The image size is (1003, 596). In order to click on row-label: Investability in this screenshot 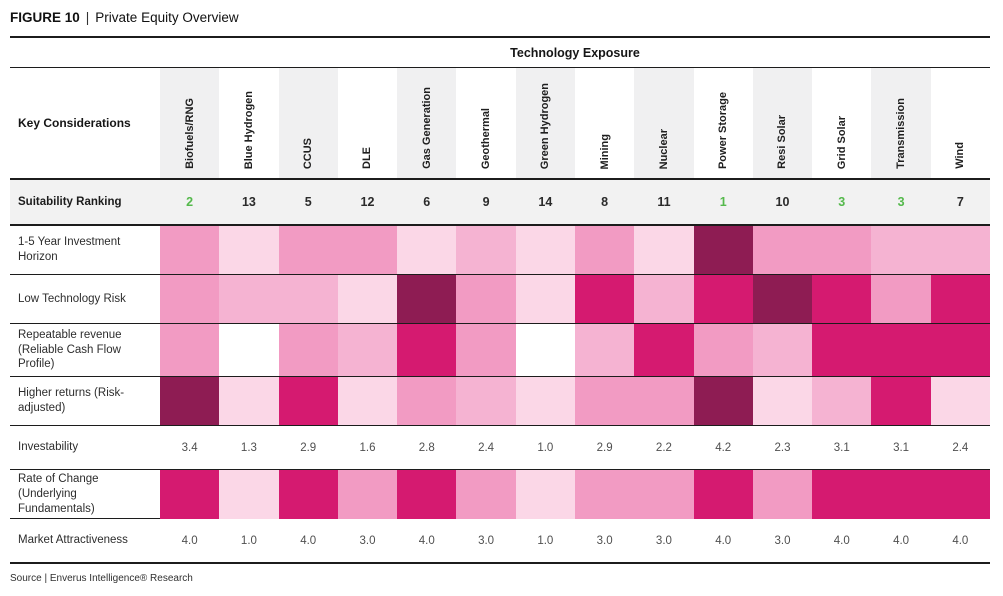, I will do `click(48, 447)`.